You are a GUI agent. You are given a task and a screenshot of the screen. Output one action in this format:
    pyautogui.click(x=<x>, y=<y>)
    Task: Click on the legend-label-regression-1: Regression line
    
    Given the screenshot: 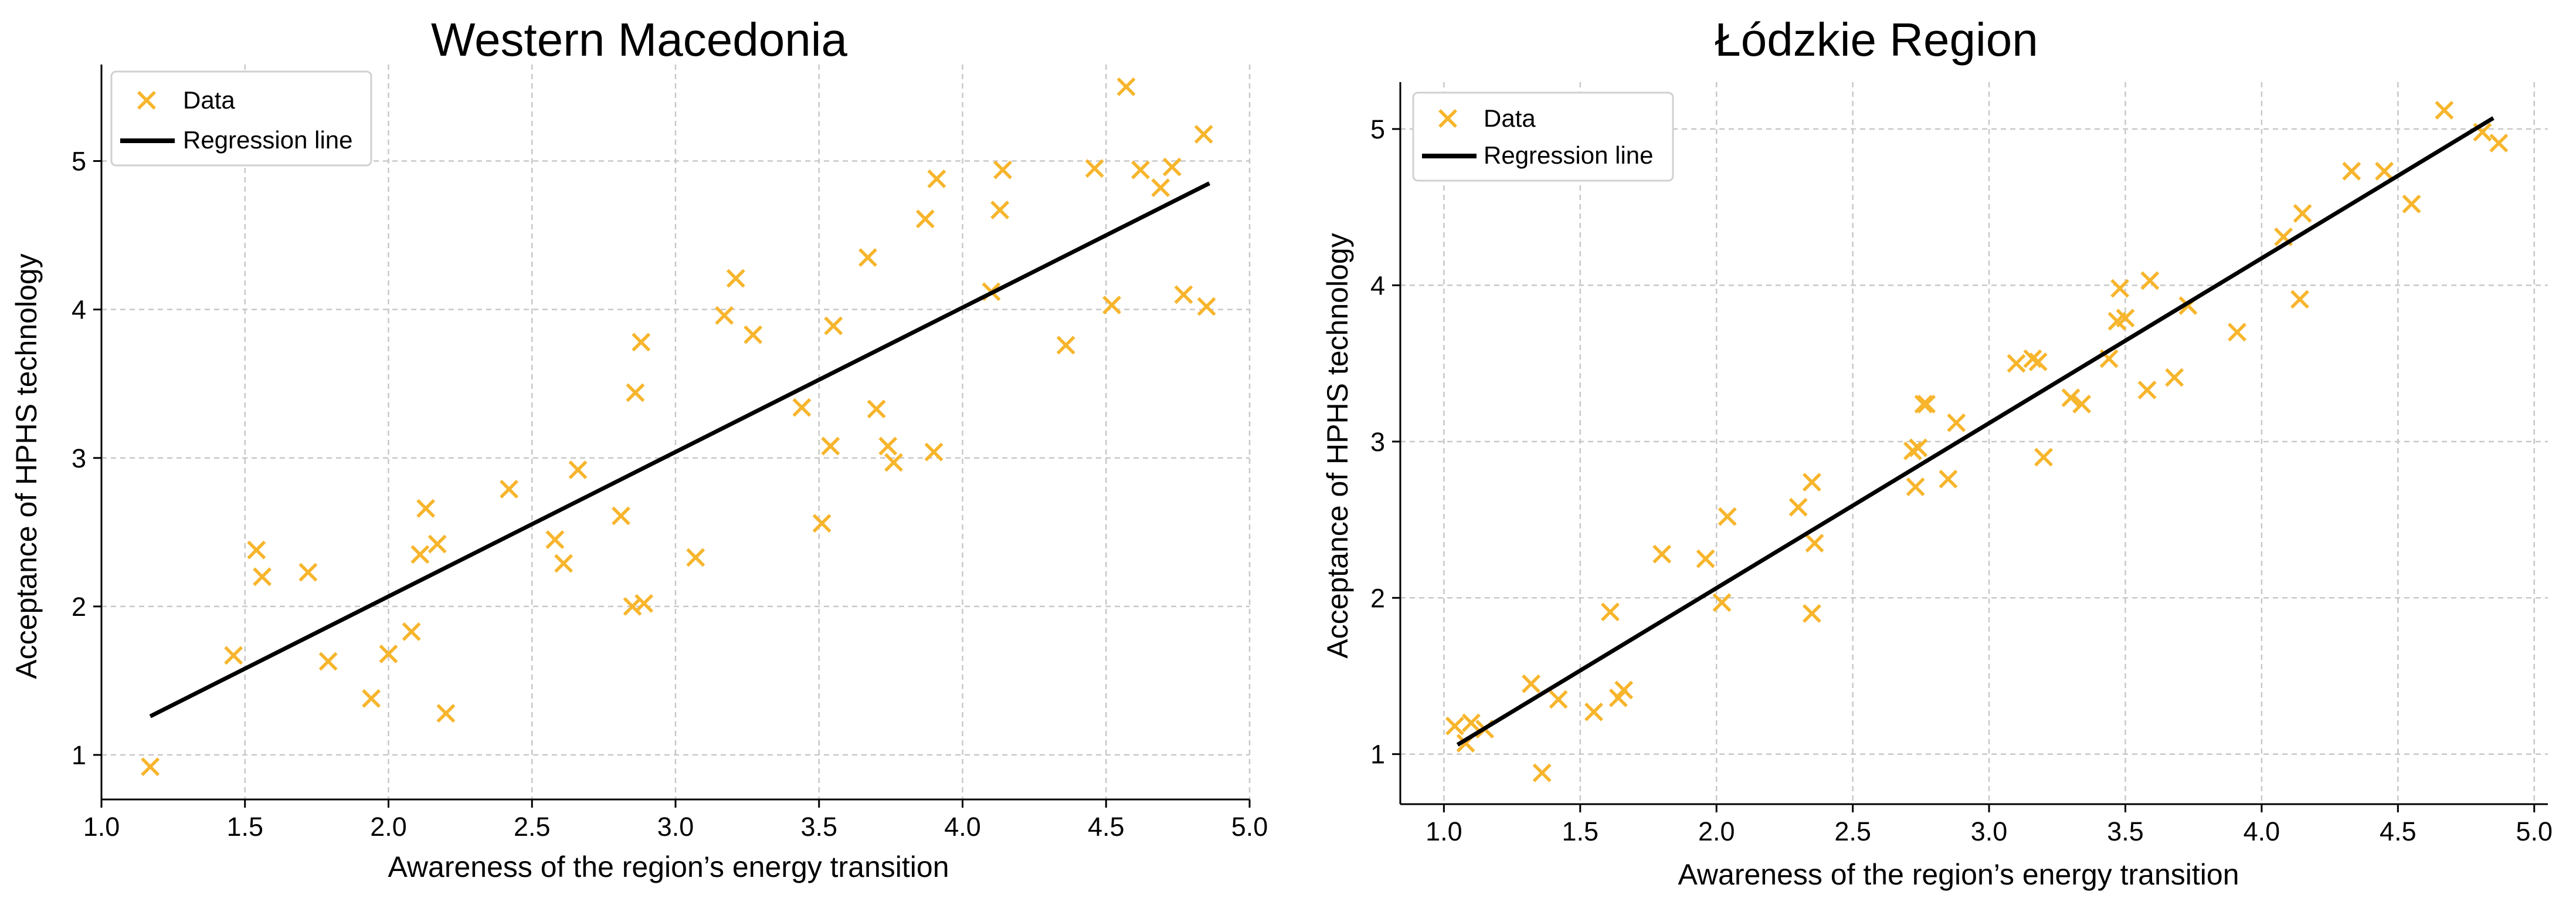 What is the action you would take?
    pyautogui.click(x=268, y=140)
    